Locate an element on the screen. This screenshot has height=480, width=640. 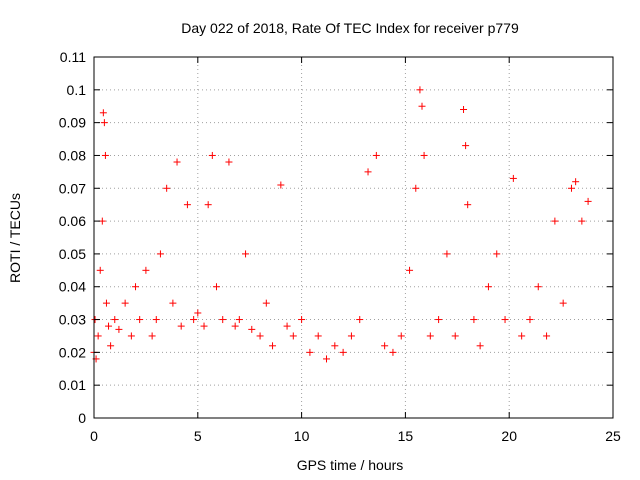
x-tick-label: 0 is located at coordinates (94, 436).